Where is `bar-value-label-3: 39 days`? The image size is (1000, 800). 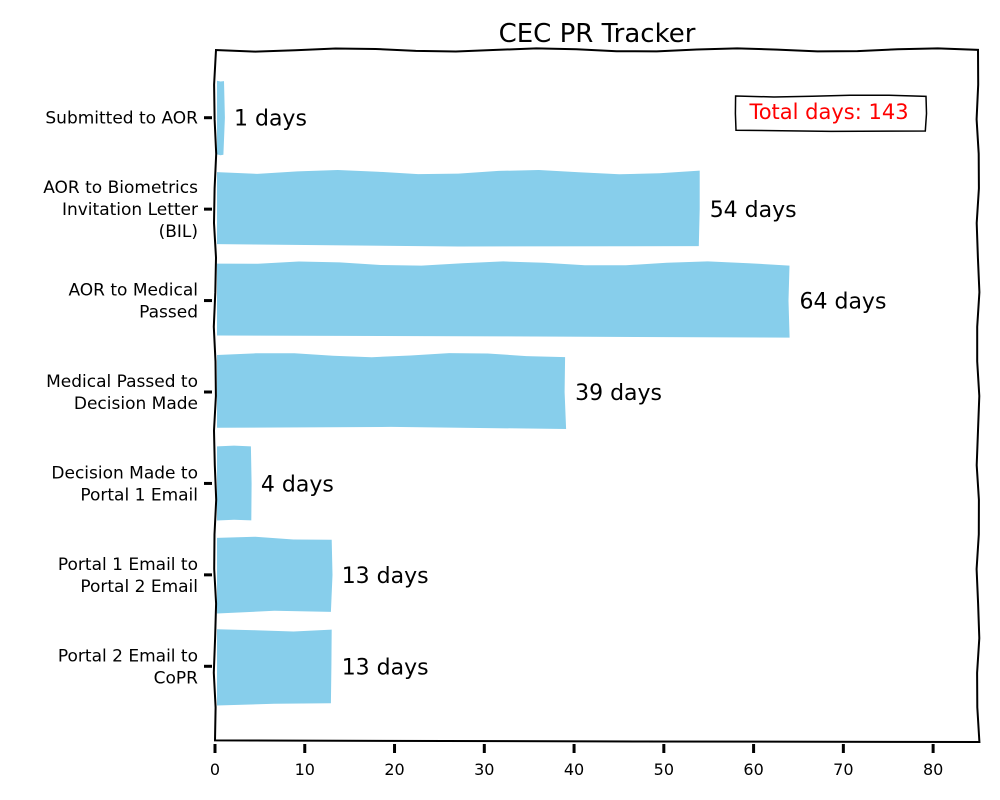
bar-value-label-3: 39 days is located at coordinates (618, 393).